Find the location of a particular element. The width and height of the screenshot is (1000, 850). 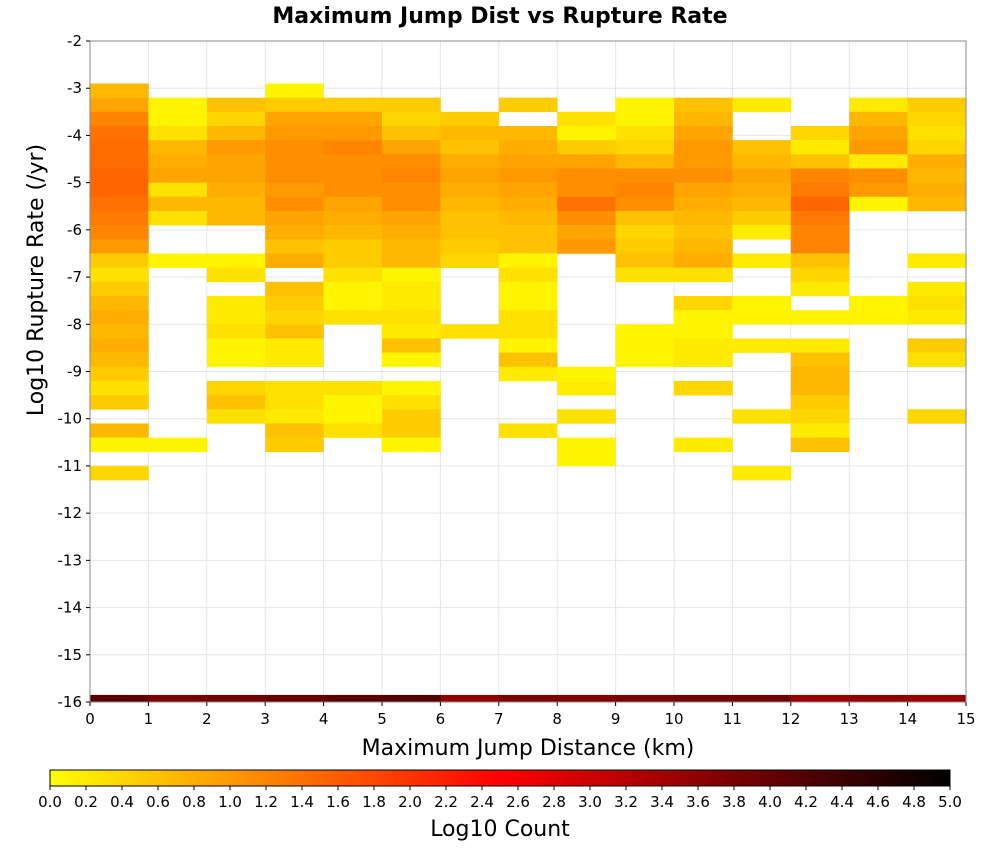

x-axis-label: Maximum Jump Distance (km) is located at coordinates (528, 748).